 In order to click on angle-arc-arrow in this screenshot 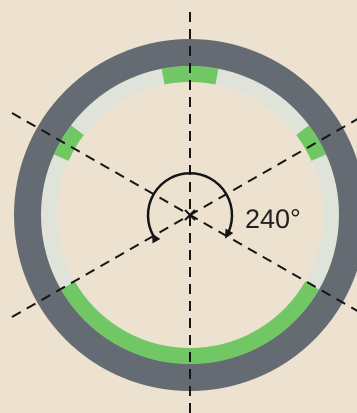, I will do `click(190, 208)`.